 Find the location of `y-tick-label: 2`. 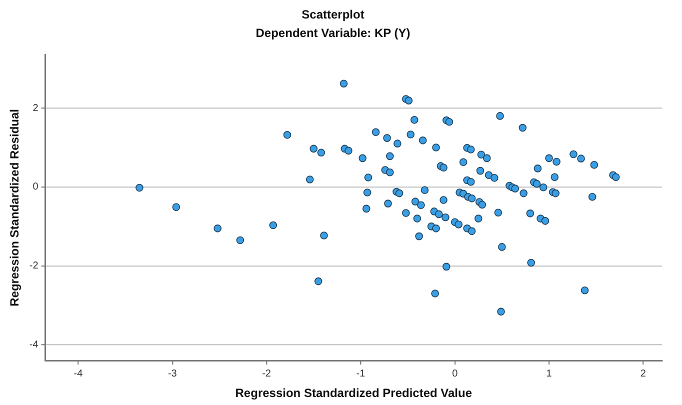

y-tick-label: 2 is located at coordinates (35, 108).